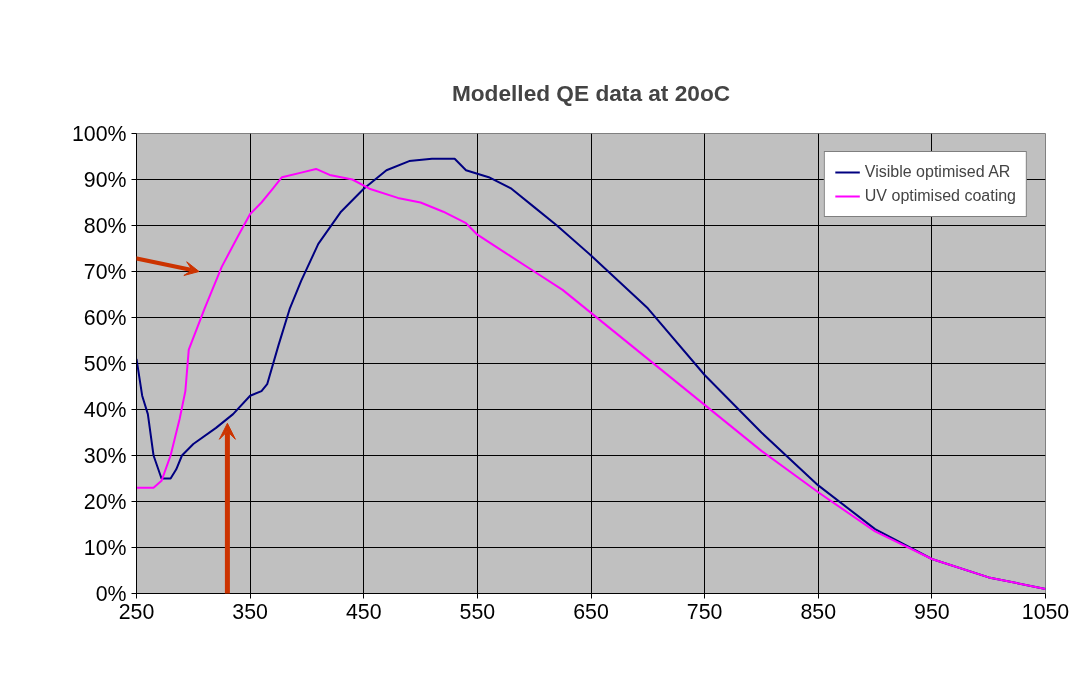 The height and width of the screenshot is (678, 1089). What do you see at coordinates (937, 172) in the screenshot?
I see `legend-label: Visible optimised AR` at bounding box center [937, 172].